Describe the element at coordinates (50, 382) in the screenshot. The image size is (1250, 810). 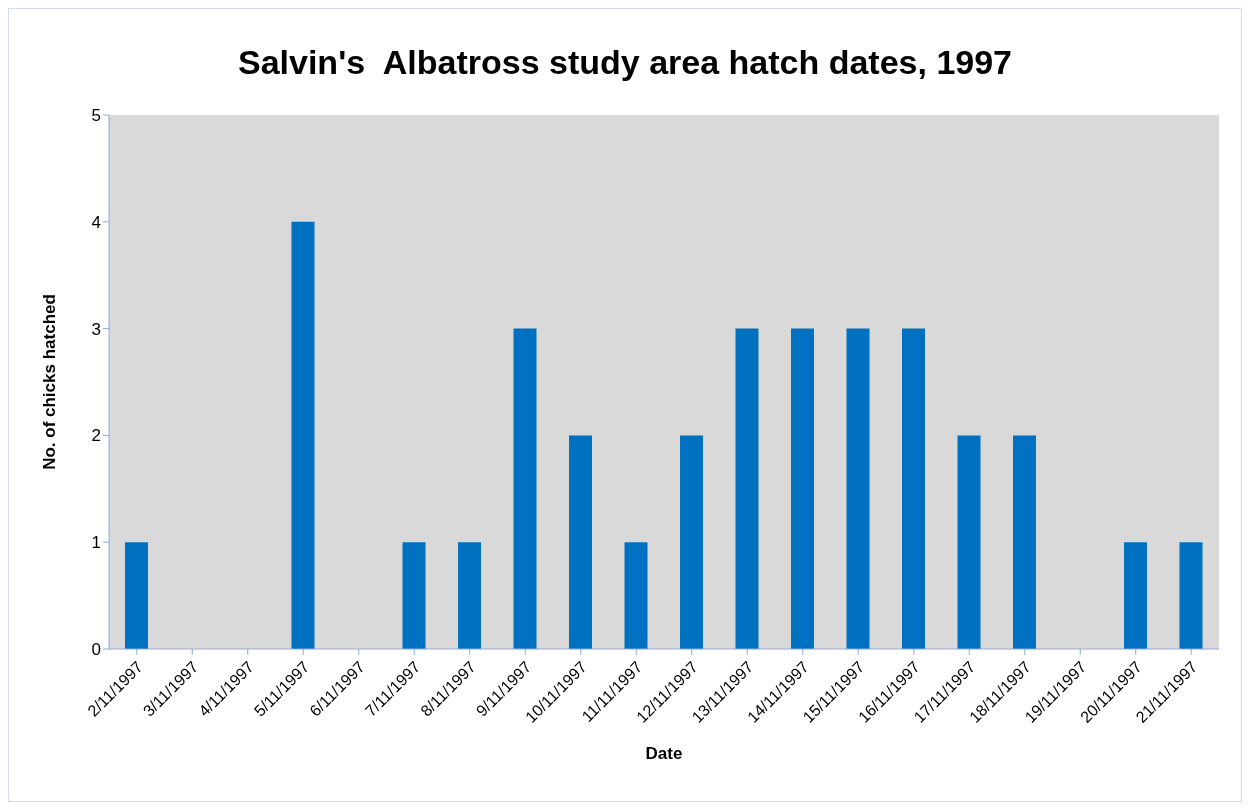
I see `y-axis-title: No. of chicks hatched` at that location.